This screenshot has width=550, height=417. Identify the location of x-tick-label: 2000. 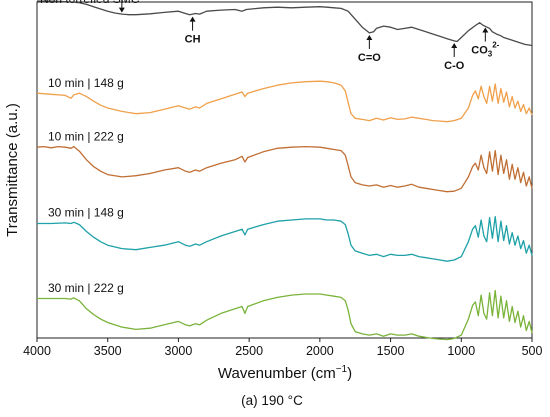
(320, 351).